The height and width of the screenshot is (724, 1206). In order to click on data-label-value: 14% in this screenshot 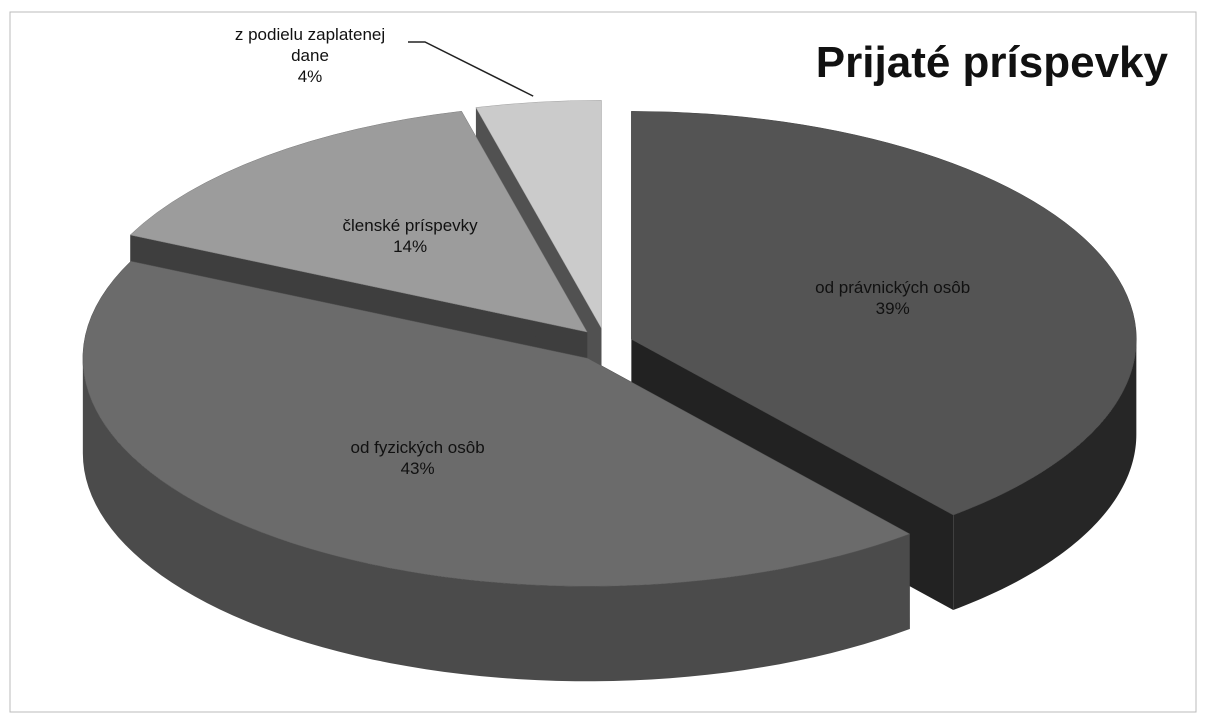, I will do `click(410, 247)`.